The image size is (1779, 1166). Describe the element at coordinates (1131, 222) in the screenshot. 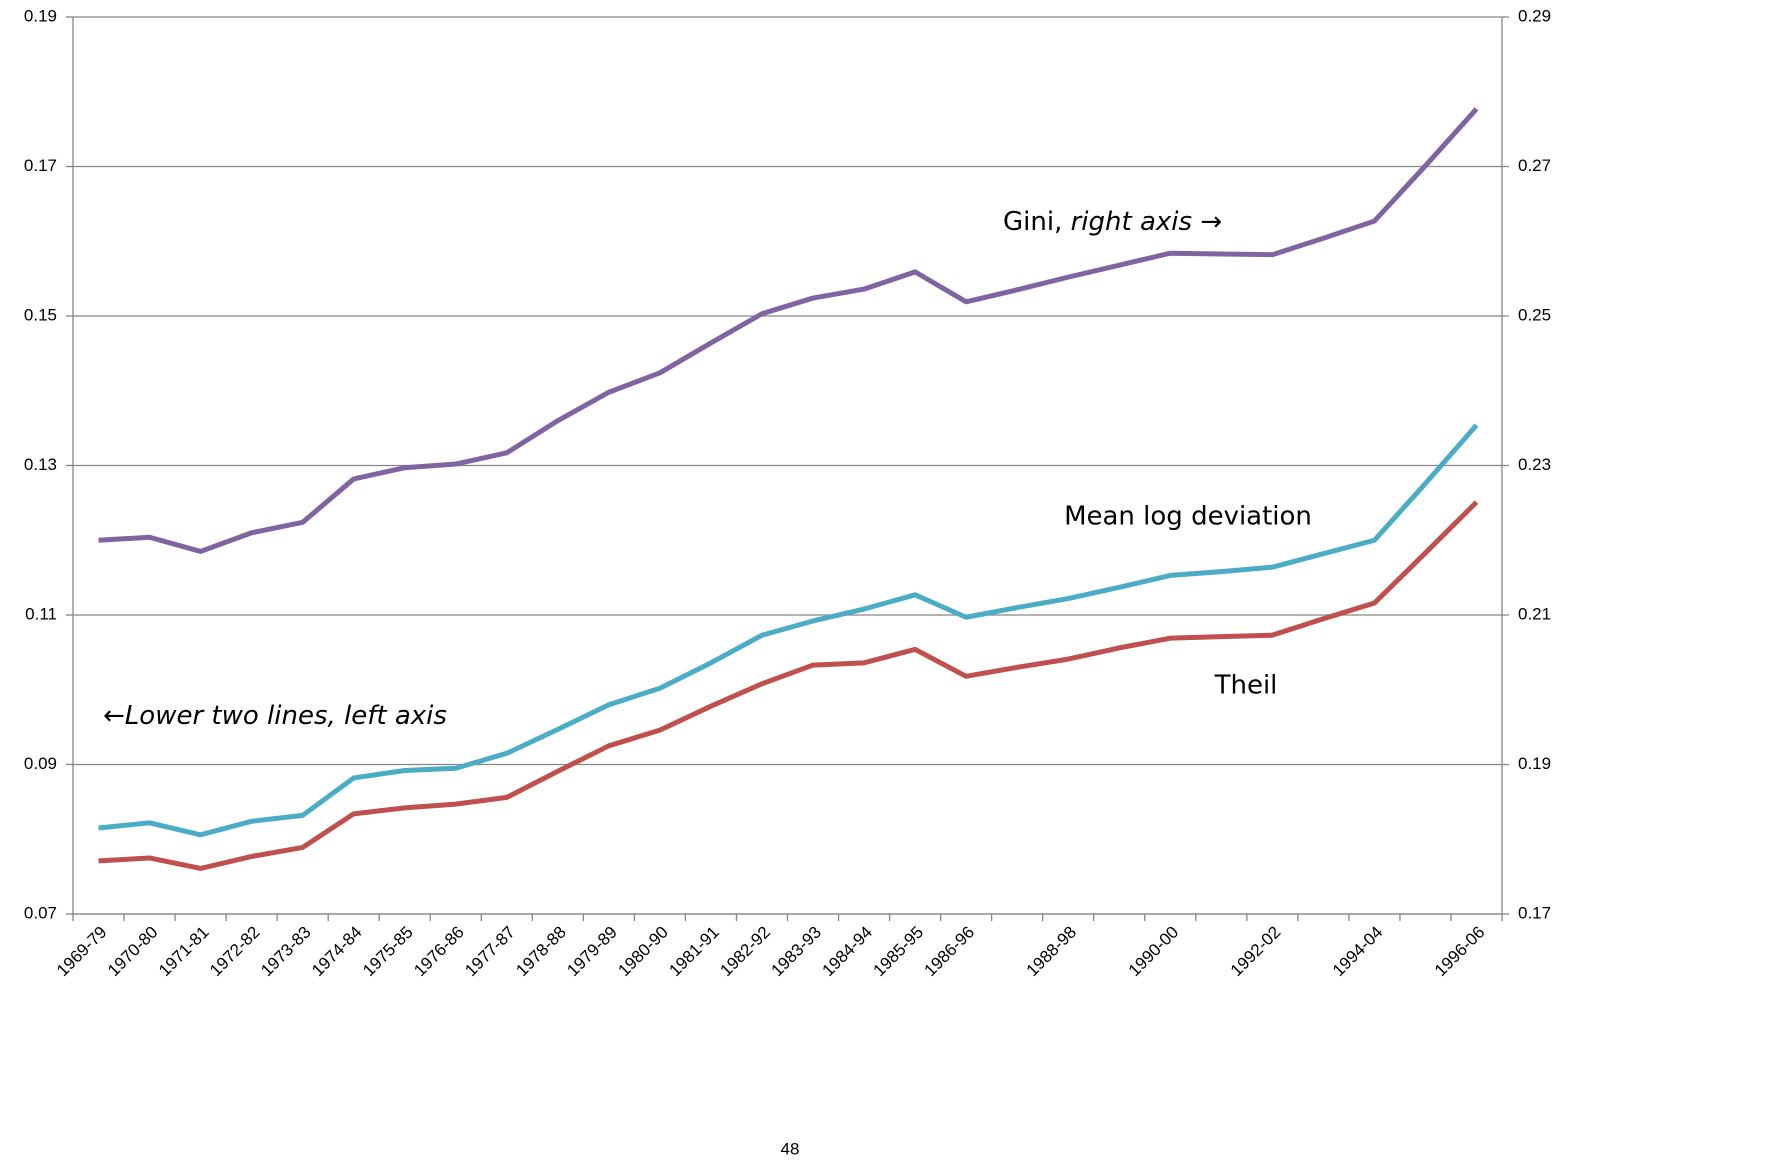

I see `note-italic: right axis` at that location.